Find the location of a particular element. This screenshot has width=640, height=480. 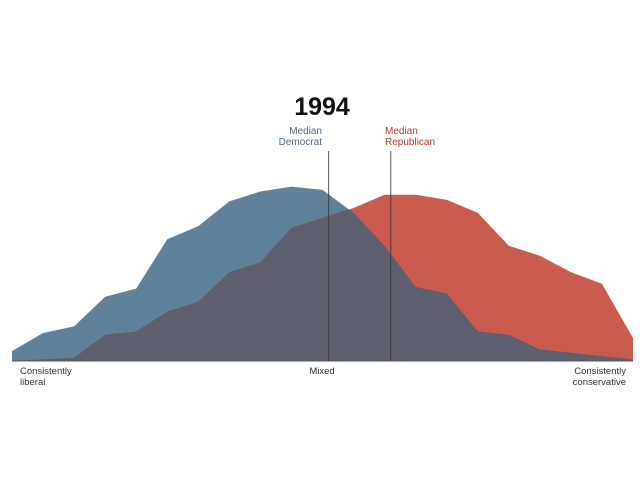

x-tick-label-right-line1: Consistently is located at coordinates (600, 371).